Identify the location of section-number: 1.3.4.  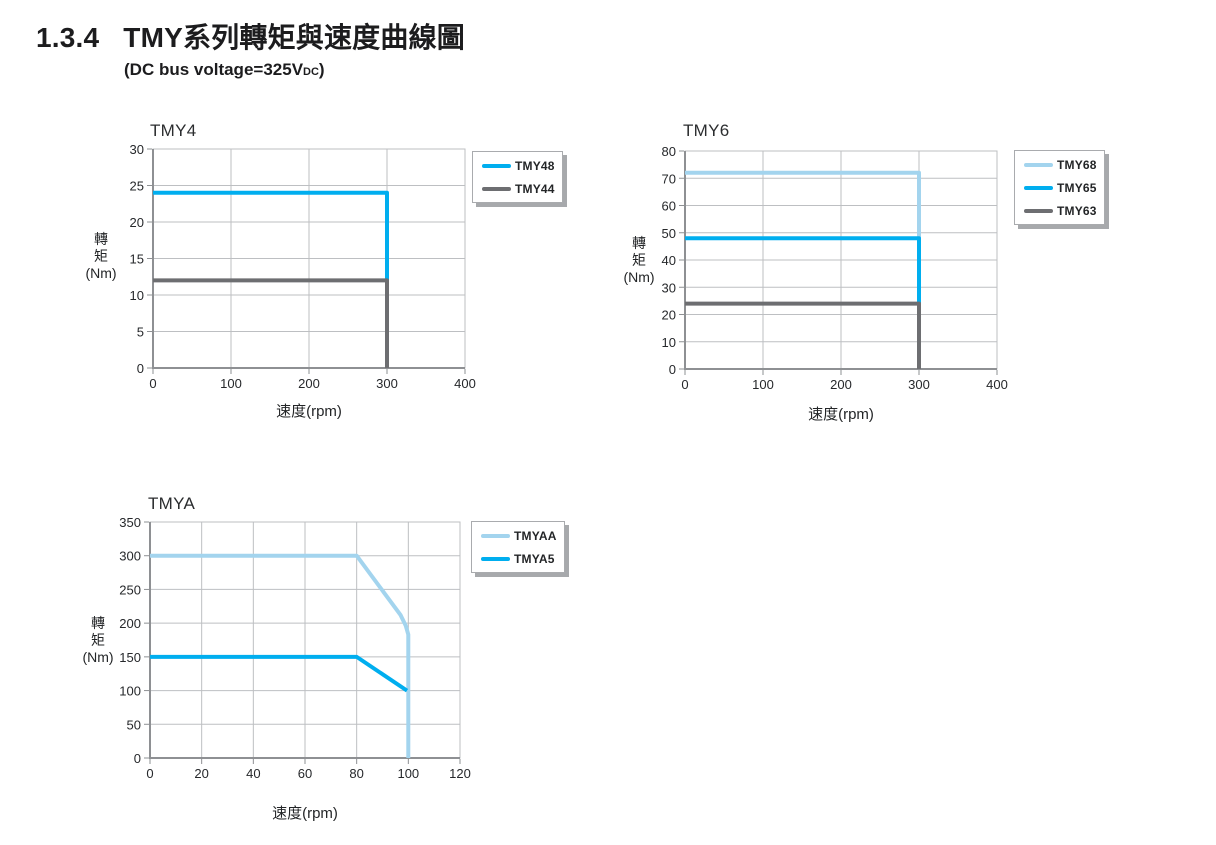
(68, 37).